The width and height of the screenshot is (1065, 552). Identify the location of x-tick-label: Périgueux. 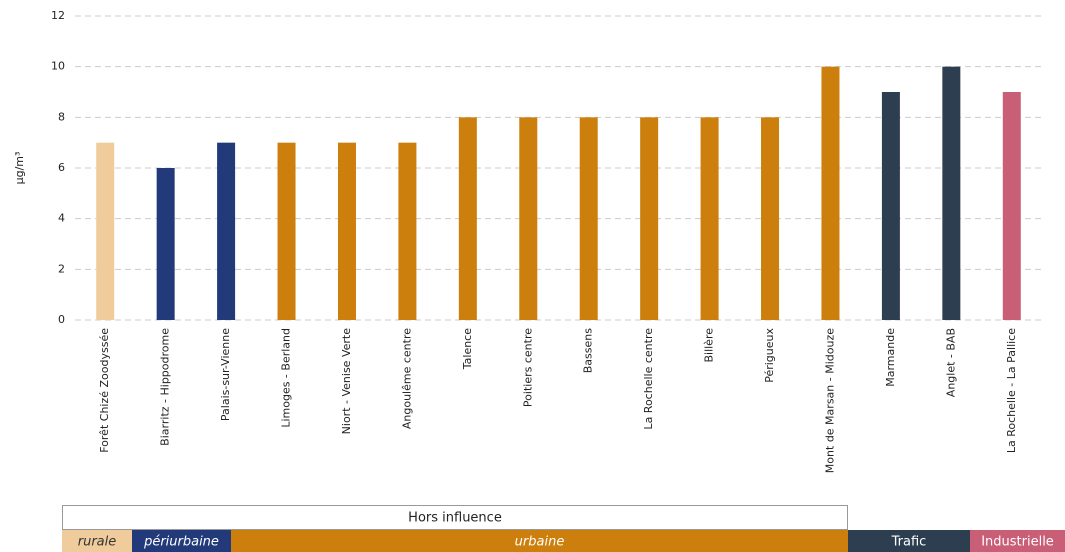
(769, 355).